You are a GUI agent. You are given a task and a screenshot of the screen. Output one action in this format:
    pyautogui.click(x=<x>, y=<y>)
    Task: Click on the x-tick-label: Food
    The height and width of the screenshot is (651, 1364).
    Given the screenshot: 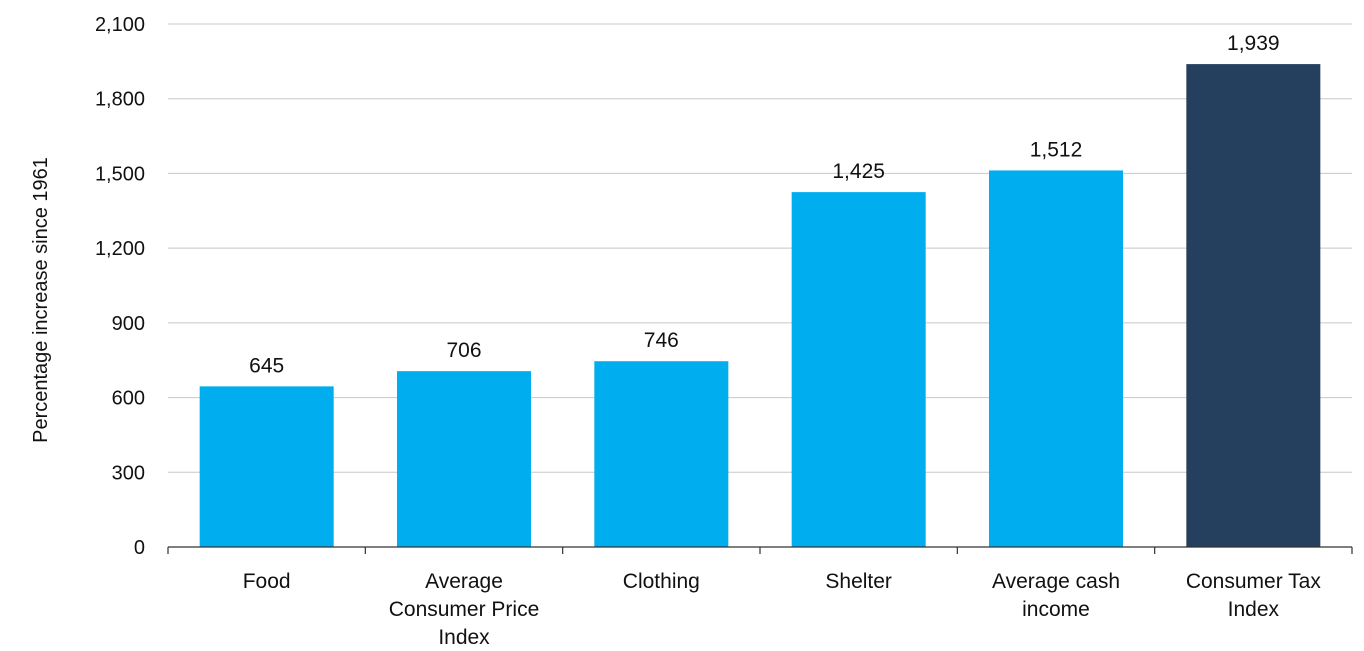 What is the action you would take?
    pyautogui.click(x=267, y=581)
    